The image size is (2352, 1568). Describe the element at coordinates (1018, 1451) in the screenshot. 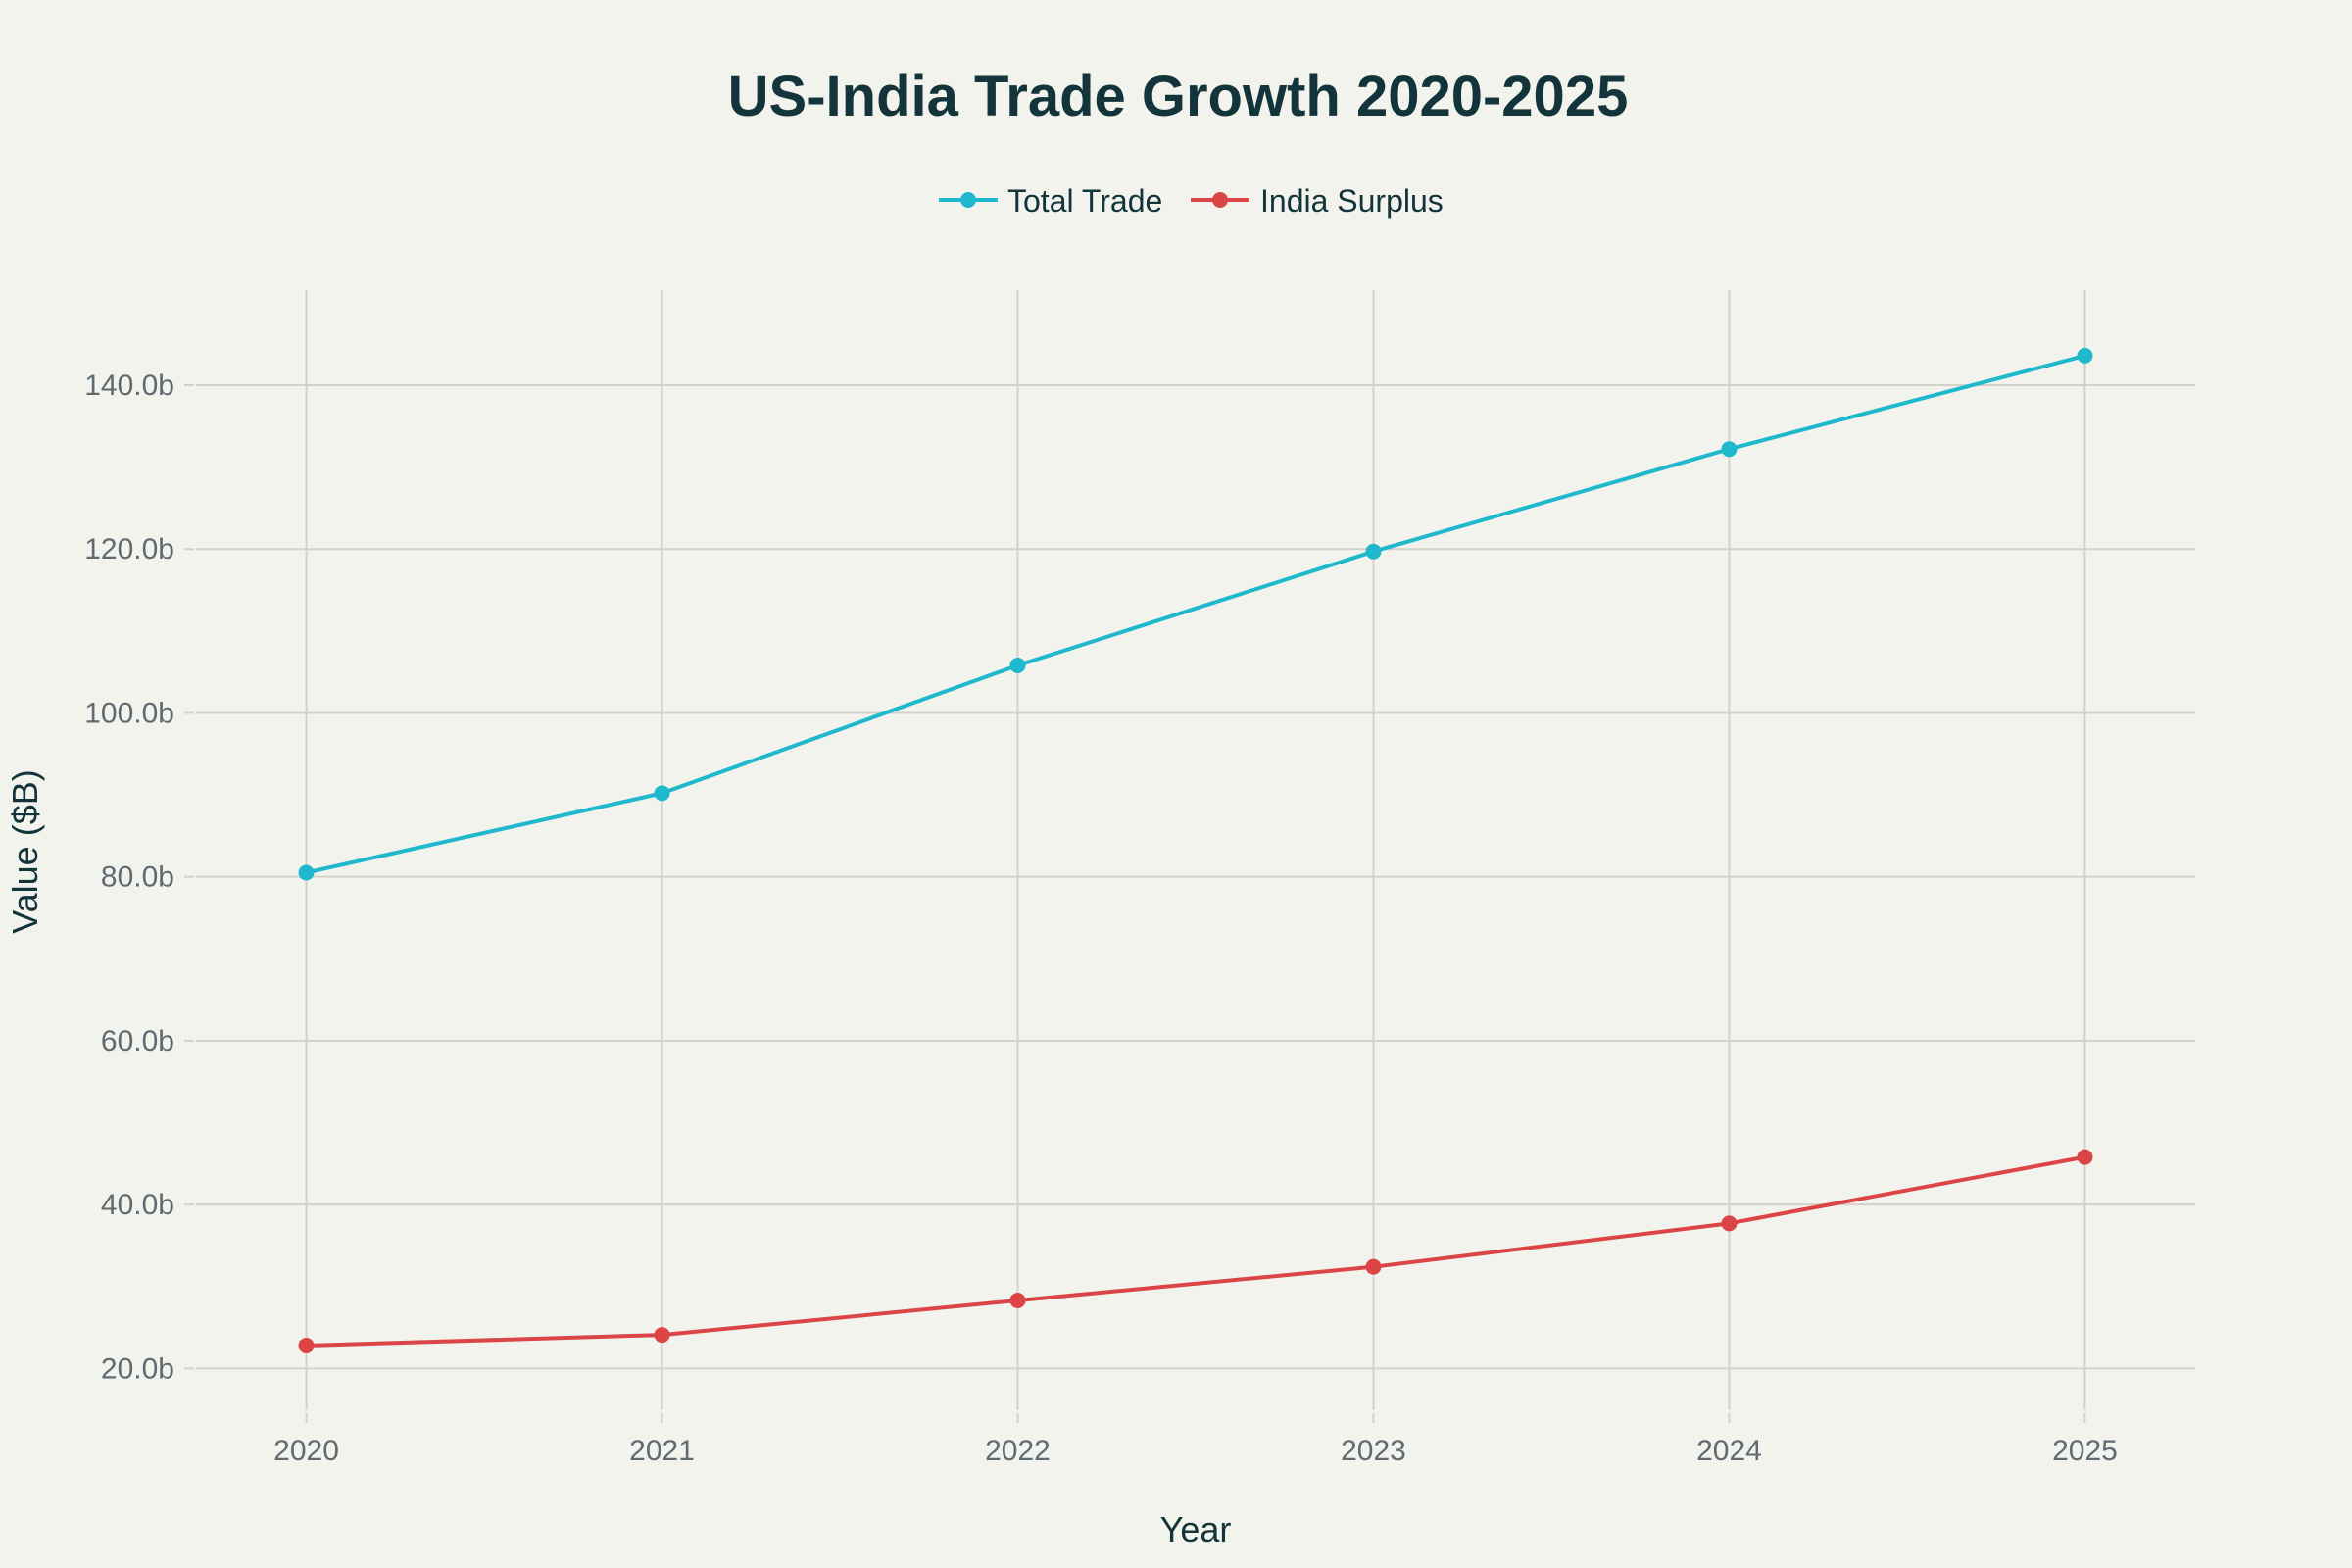

I see `x-tick-label: 2022` at that location.